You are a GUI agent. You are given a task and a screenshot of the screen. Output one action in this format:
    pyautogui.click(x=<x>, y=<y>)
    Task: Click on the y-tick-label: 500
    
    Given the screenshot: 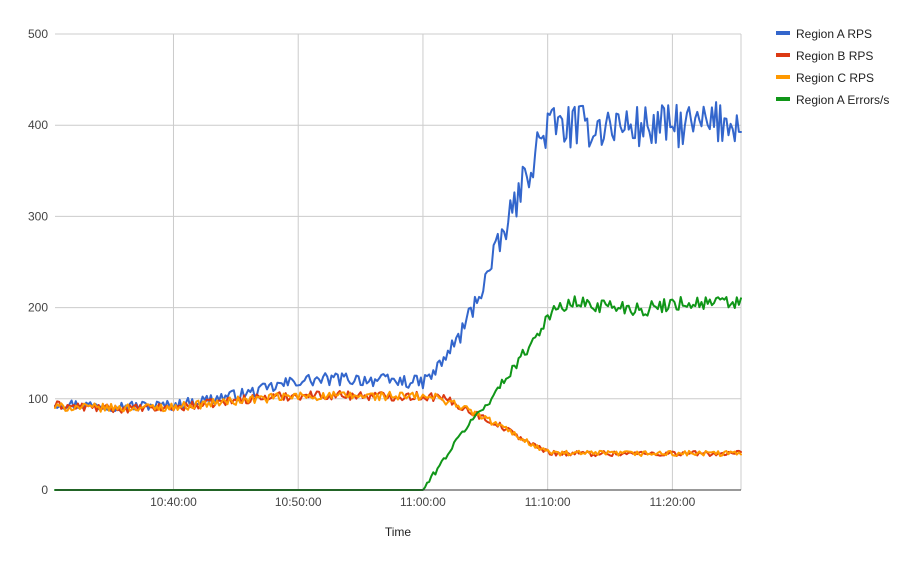 What is the action you would take?
    pyautogui.click(x=38, y=34)
    